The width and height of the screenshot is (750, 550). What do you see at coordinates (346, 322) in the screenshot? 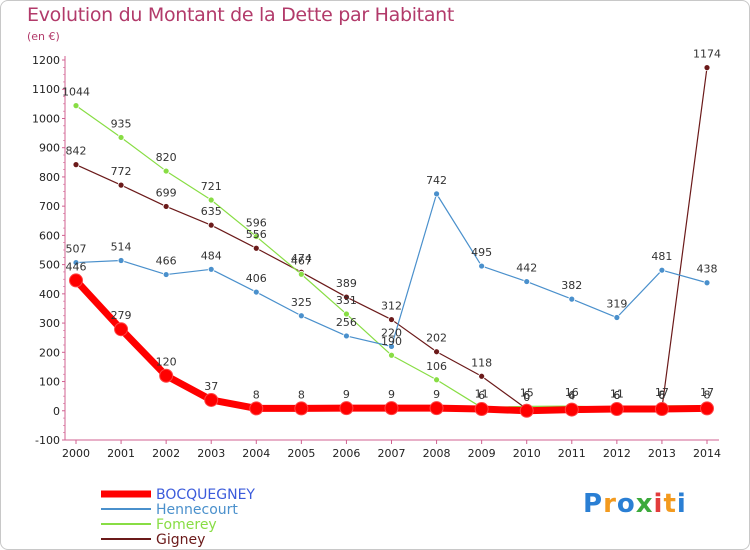
I see `data-label-hennecourt: 256` at bounding box center [346, 322].